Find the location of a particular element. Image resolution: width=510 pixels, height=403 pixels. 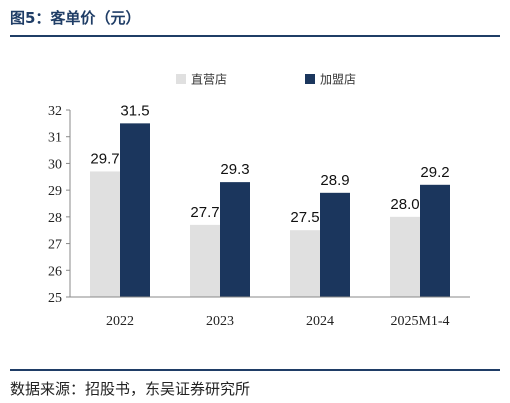

legend-label: 直营店 is located at coordinates (209, 80).